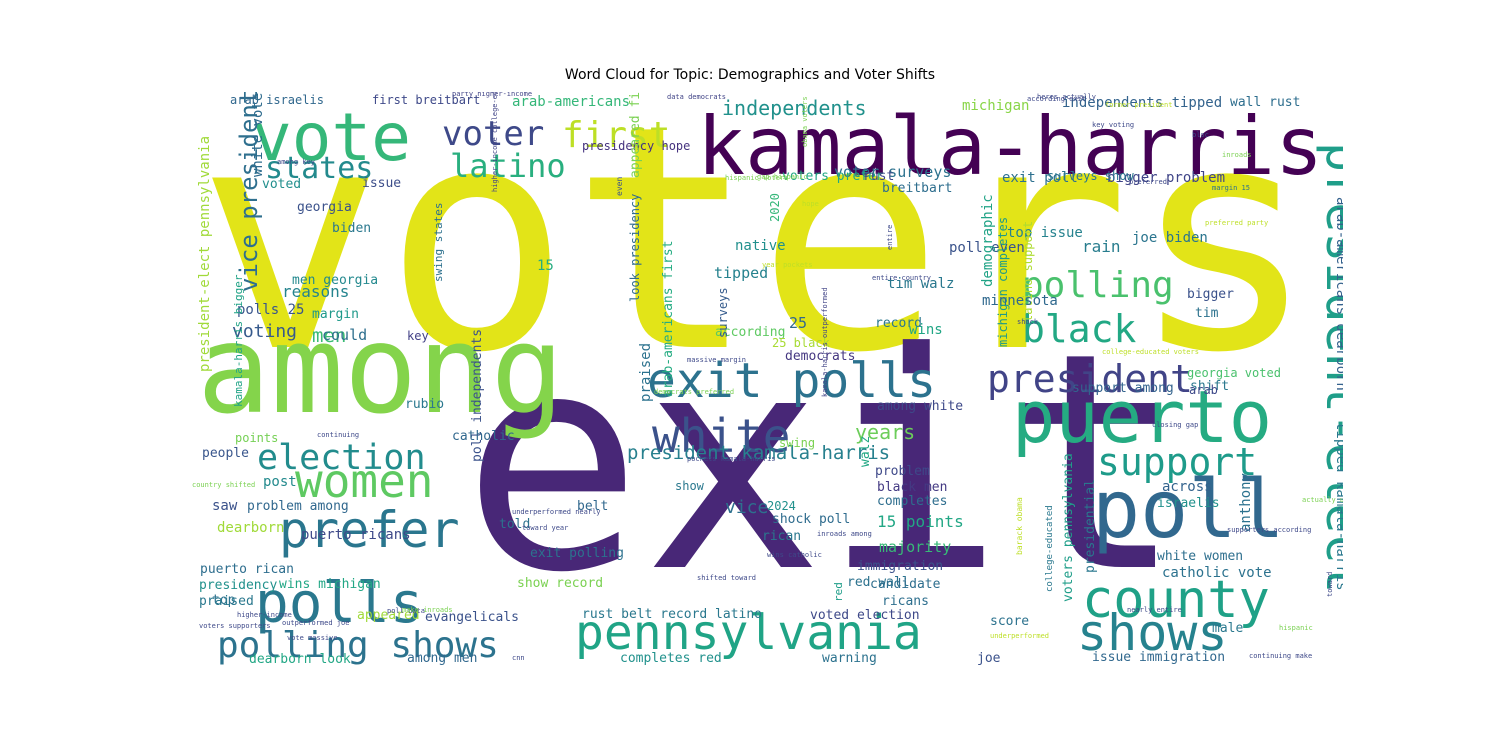 This screenshot has width=1500, height=750. What do you see at coordinates (380, 370) in the screenshot?
I see `word-among: among` at bounding box center [380, 370].